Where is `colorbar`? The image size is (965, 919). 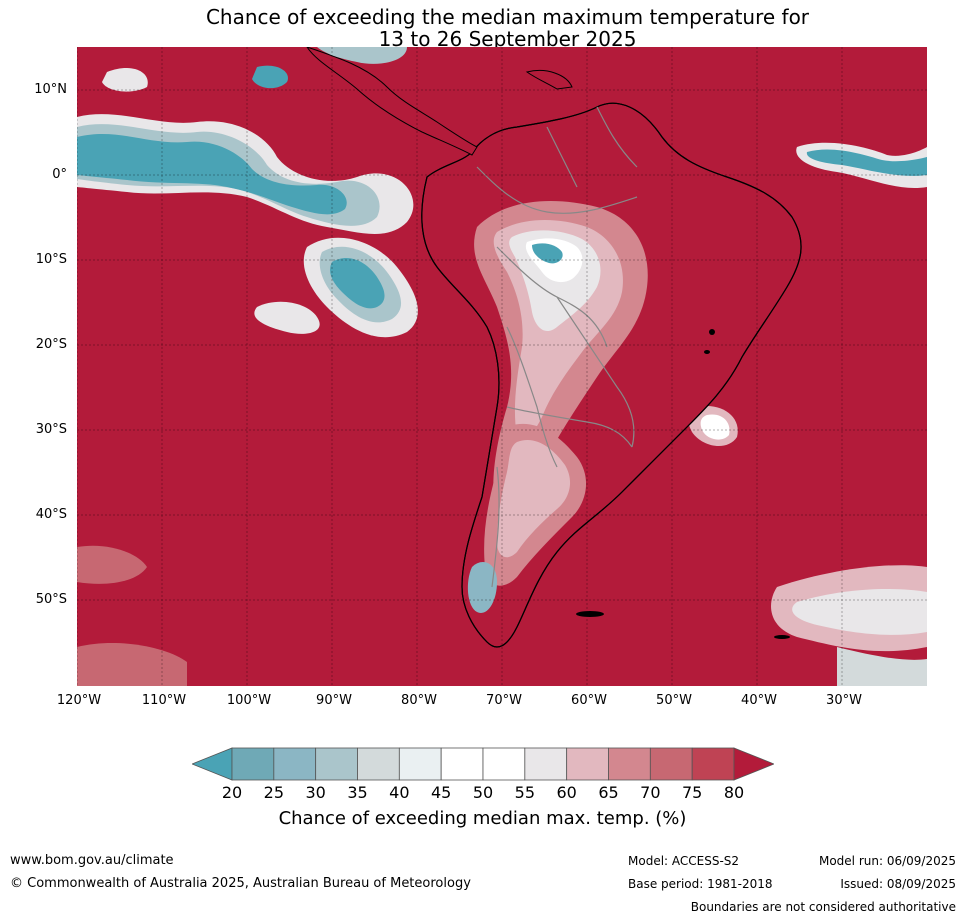
colorbar is located at coordinates (483, 764).